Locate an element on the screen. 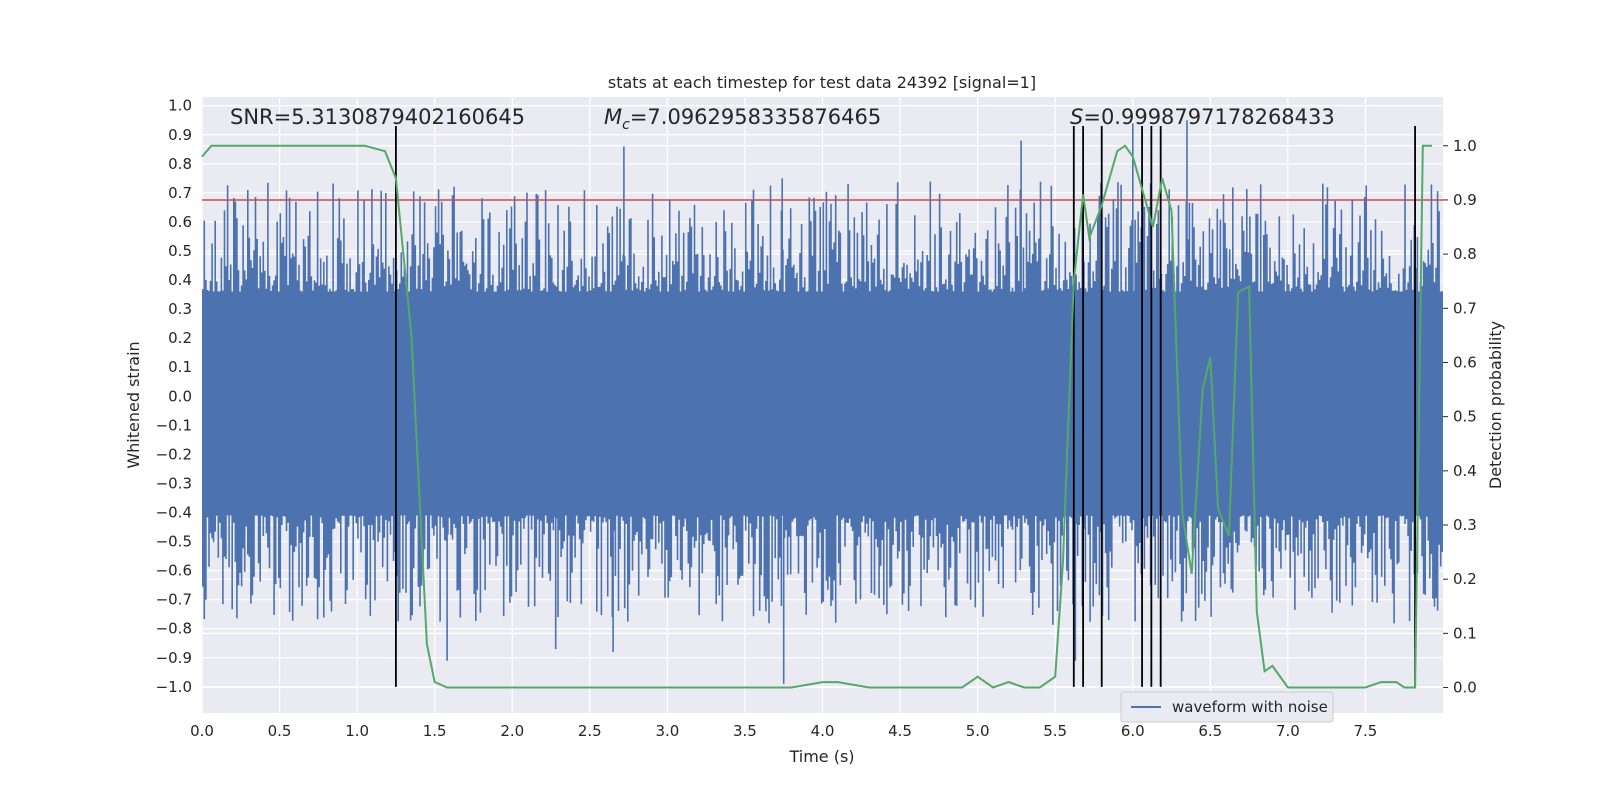 Image resolution: width=1600 pixels, height=805 pixels. y-tick-label: −0.4 is located at coordinates (174, 513).